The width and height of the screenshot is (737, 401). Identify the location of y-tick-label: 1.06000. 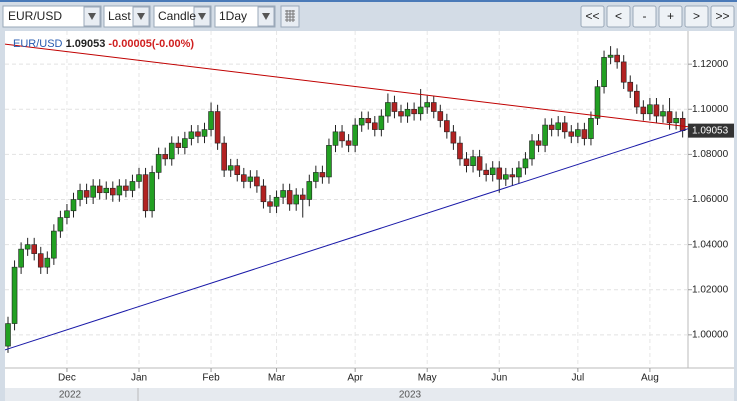
(710, 199).